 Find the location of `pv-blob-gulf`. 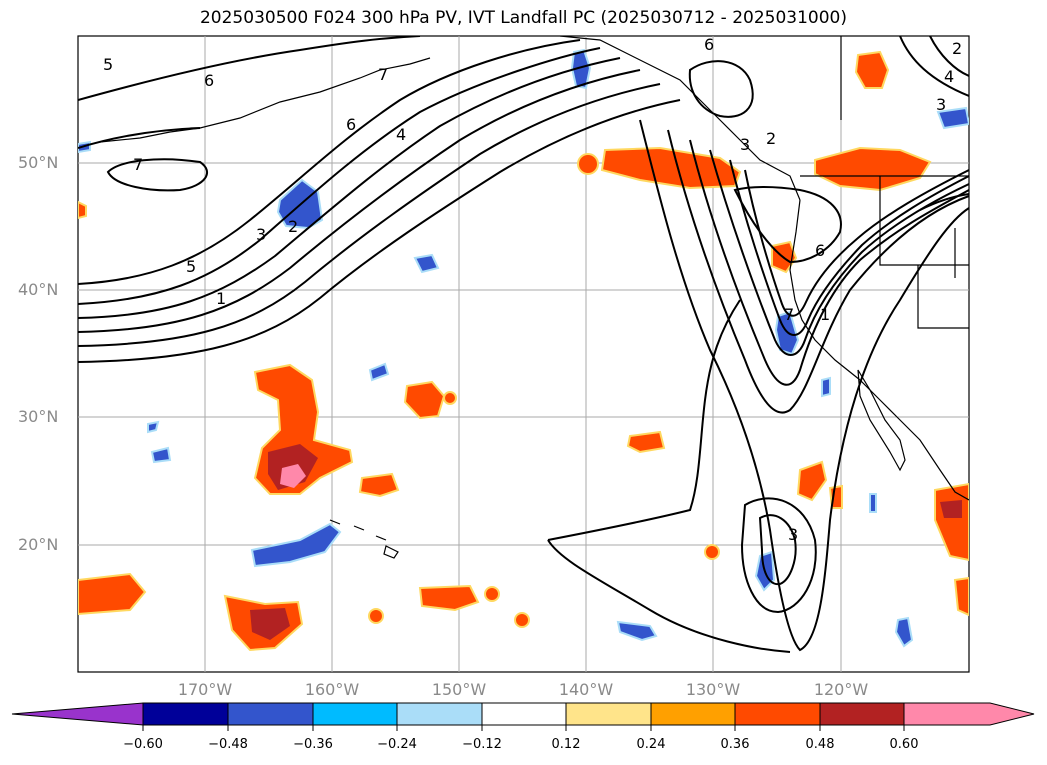

pv-blob-gulf is located at coordinates (671, 168).